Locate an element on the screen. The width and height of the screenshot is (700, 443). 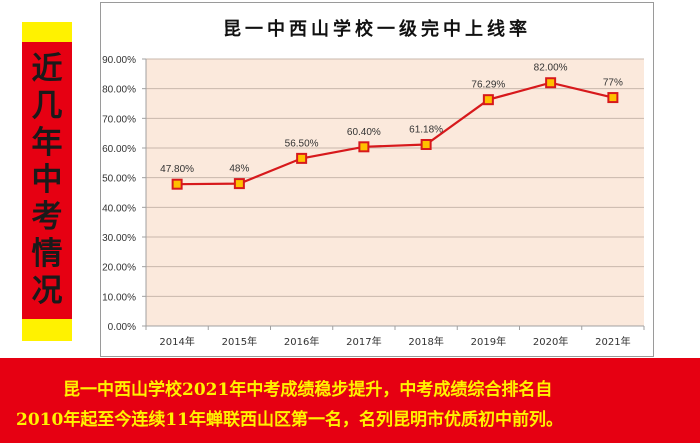
y-tick-label: 20.00% is located at coordinates (119, 268).